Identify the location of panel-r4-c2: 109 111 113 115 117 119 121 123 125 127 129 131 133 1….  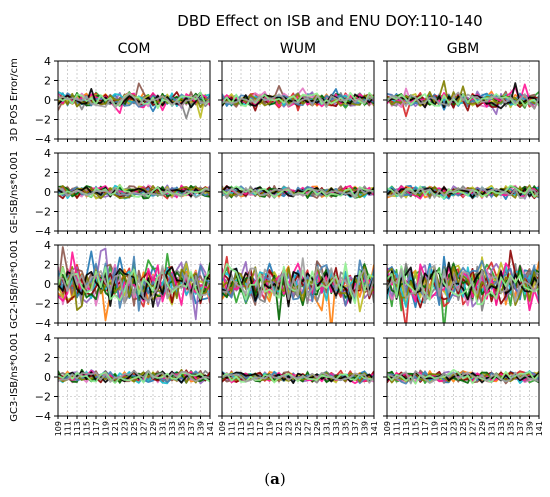
(298, 386).